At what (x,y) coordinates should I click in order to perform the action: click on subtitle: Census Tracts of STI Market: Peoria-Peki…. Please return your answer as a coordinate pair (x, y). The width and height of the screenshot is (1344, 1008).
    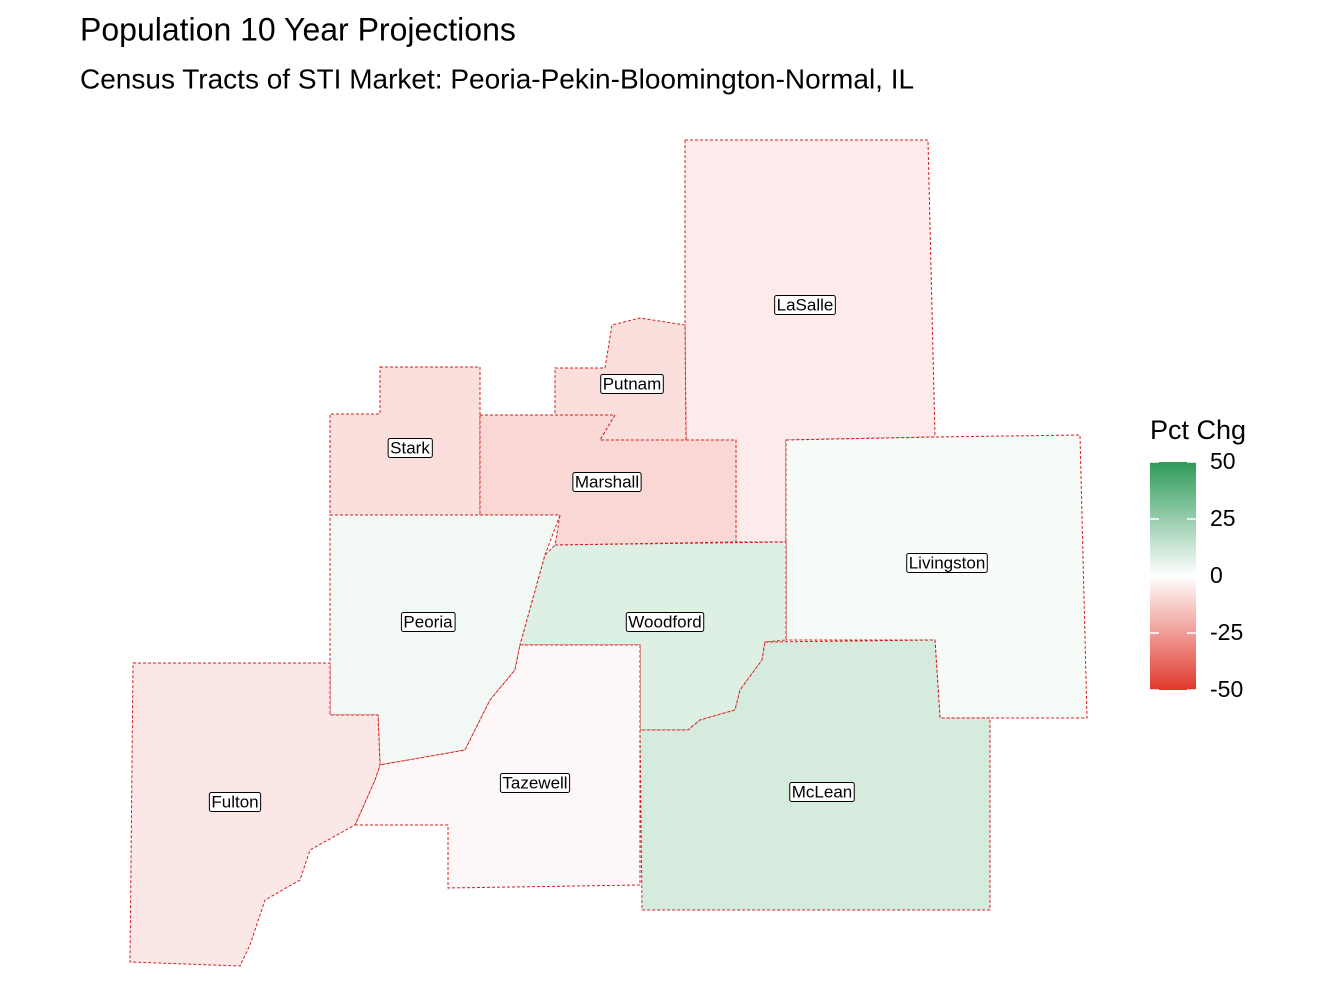
    Looking at the image, I should click on (497, 78).